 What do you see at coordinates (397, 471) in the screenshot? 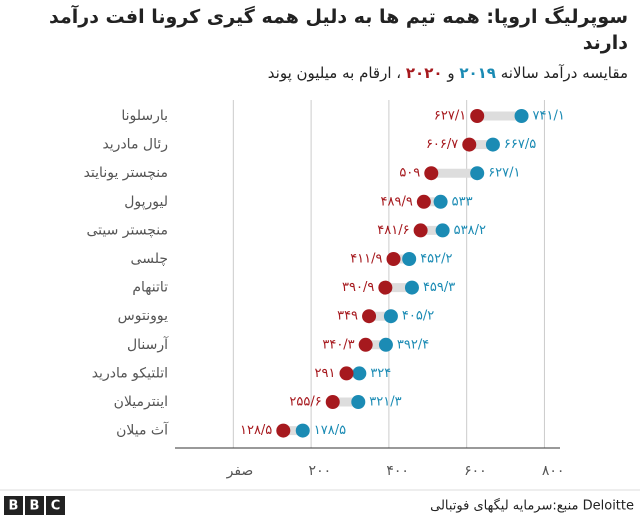
I see `x-tick-label: ۴۰۰` at bounding box center [397, 471].